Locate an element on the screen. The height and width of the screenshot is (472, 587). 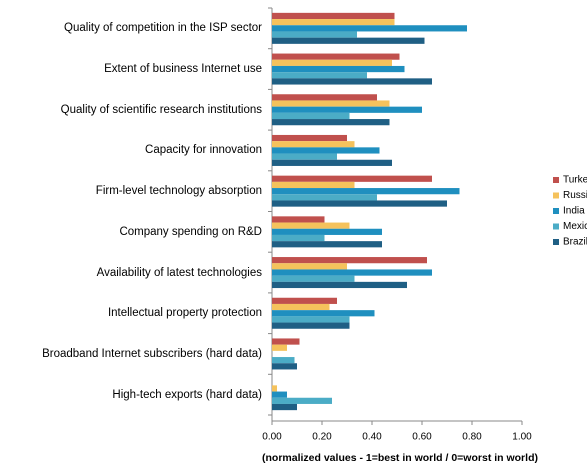
x-tick-label: 0.20 is located at coordinates (322, 437).